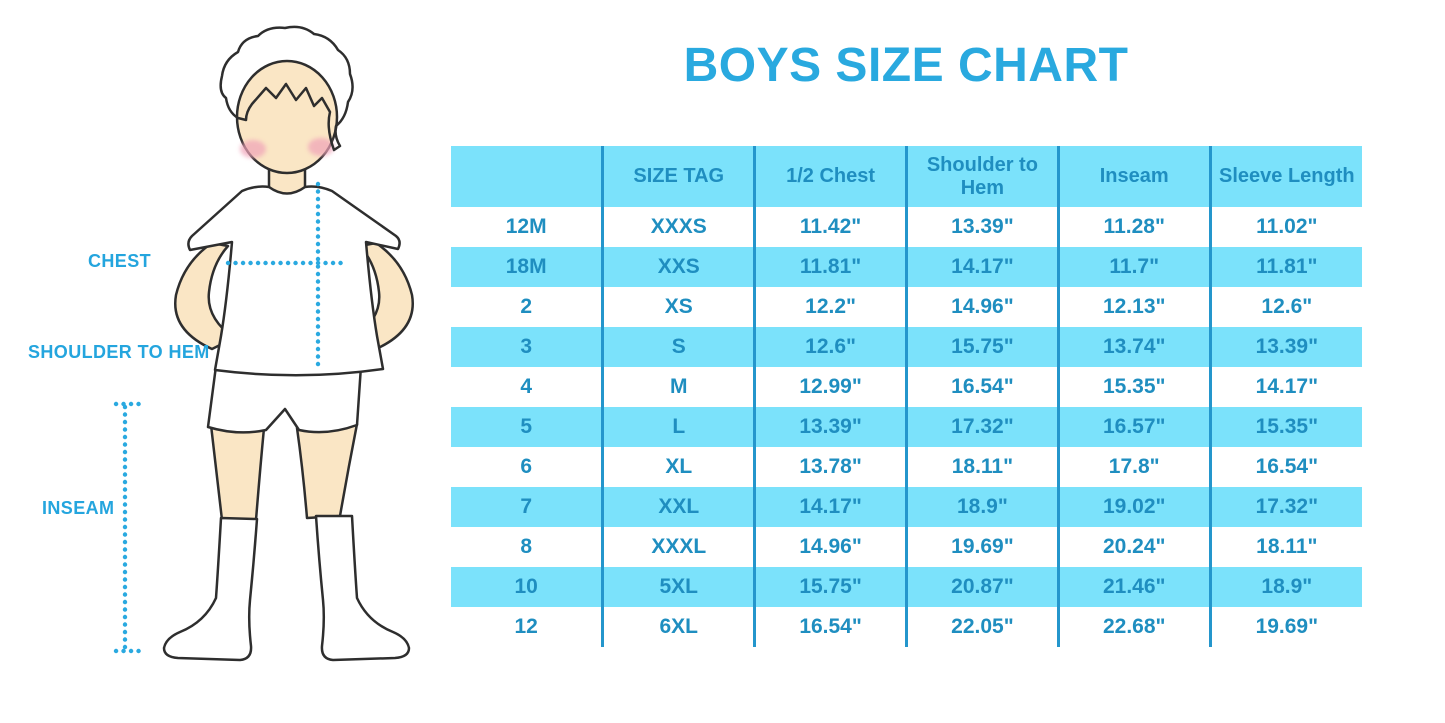 The height and width of the screenshot is (723, 1445). What do you see at coordinates (981, 587) in the screenshot?
I see `table-cell: 20.87"` at bounding box center [981, 587].